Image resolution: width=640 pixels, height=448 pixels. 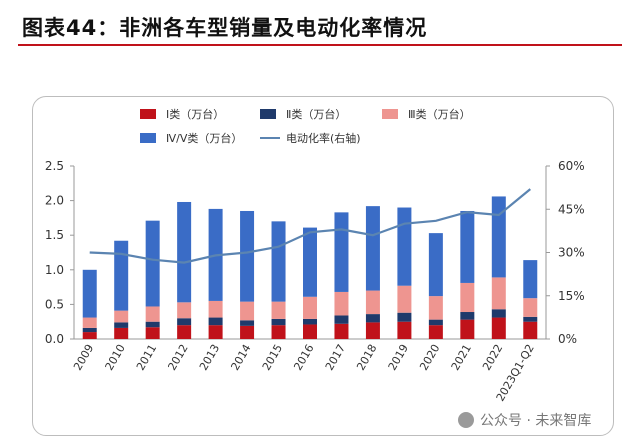 I want to click on electrification-rate-line, so click(x=310, y=226).